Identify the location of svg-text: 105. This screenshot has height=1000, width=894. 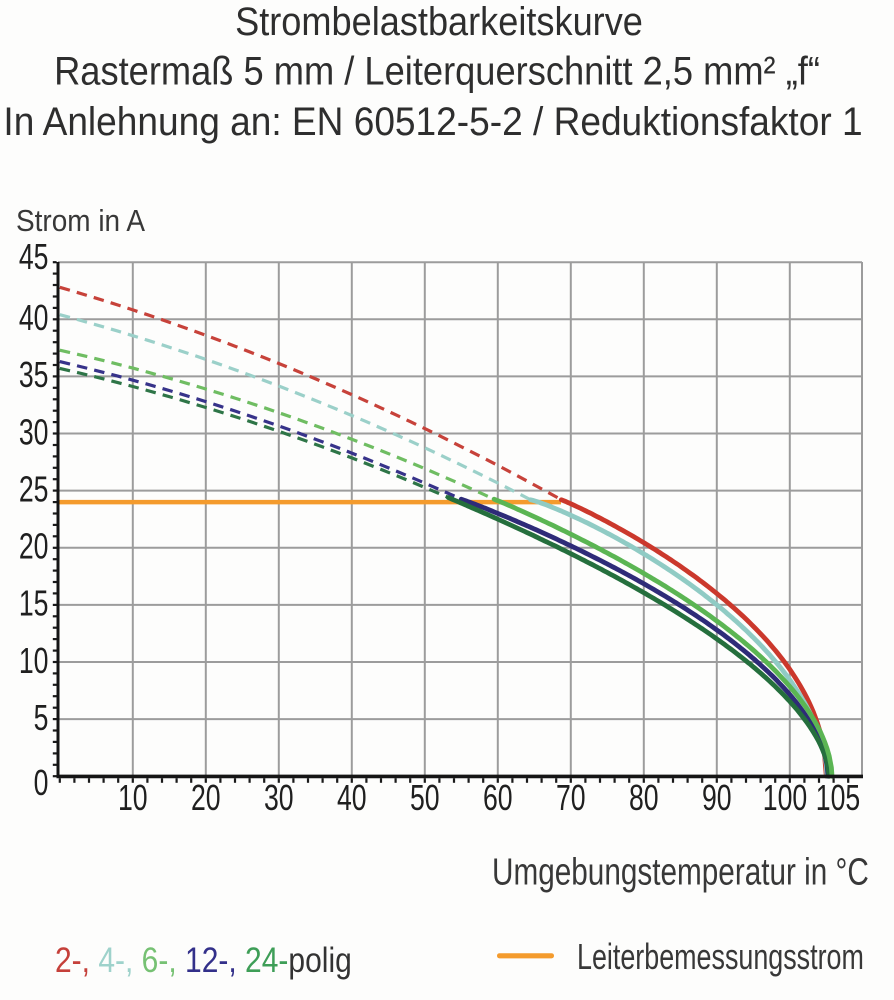
(838, 797).